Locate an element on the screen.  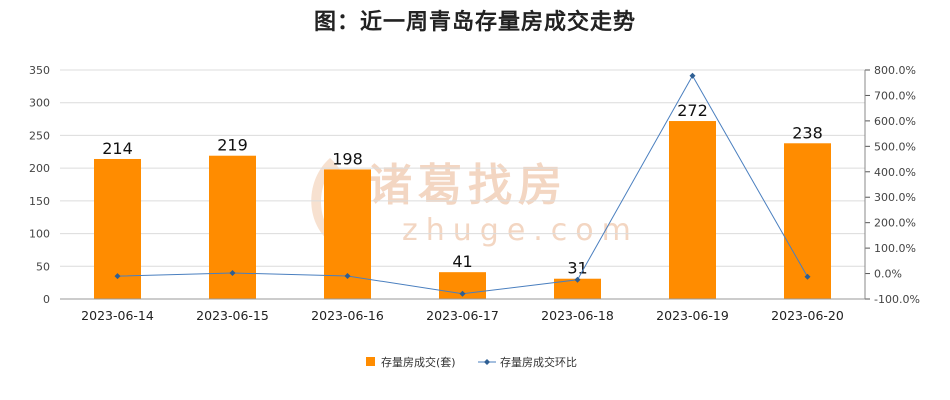
y-left-tick-label: 250 is located at coordinates (39, 135).